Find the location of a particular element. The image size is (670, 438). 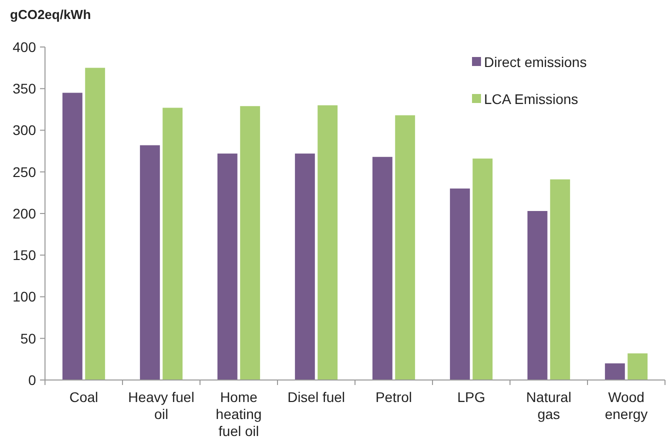

x-tick-label: Petrol is located at coordinates (393, 397).